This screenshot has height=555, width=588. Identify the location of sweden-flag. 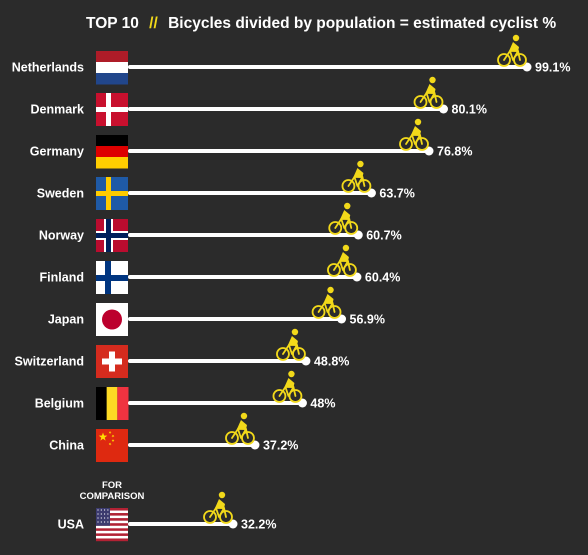
(112, 193).